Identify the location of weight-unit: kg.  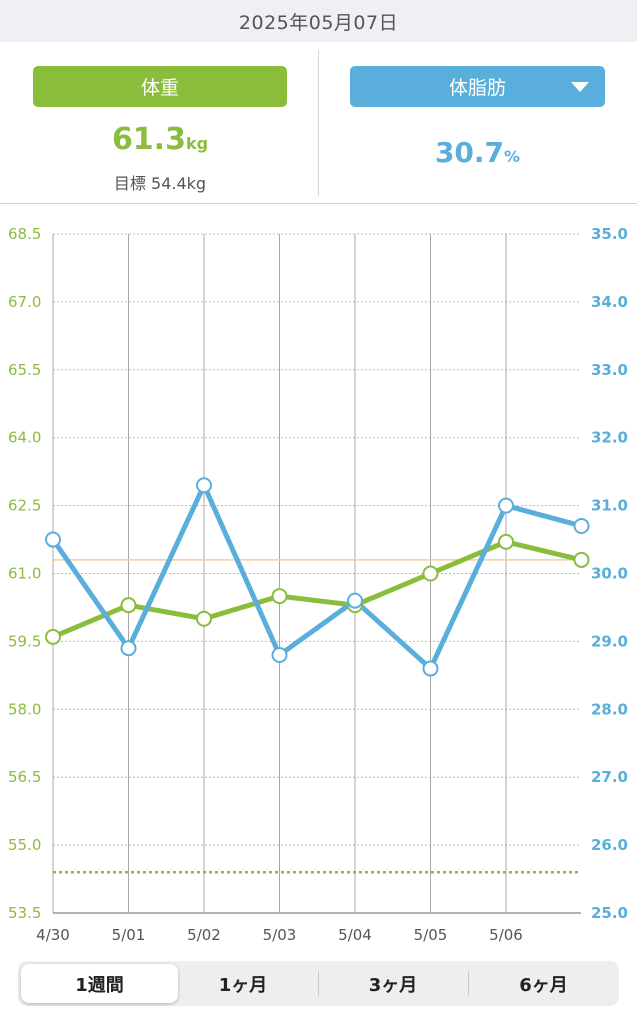
(197, 143).